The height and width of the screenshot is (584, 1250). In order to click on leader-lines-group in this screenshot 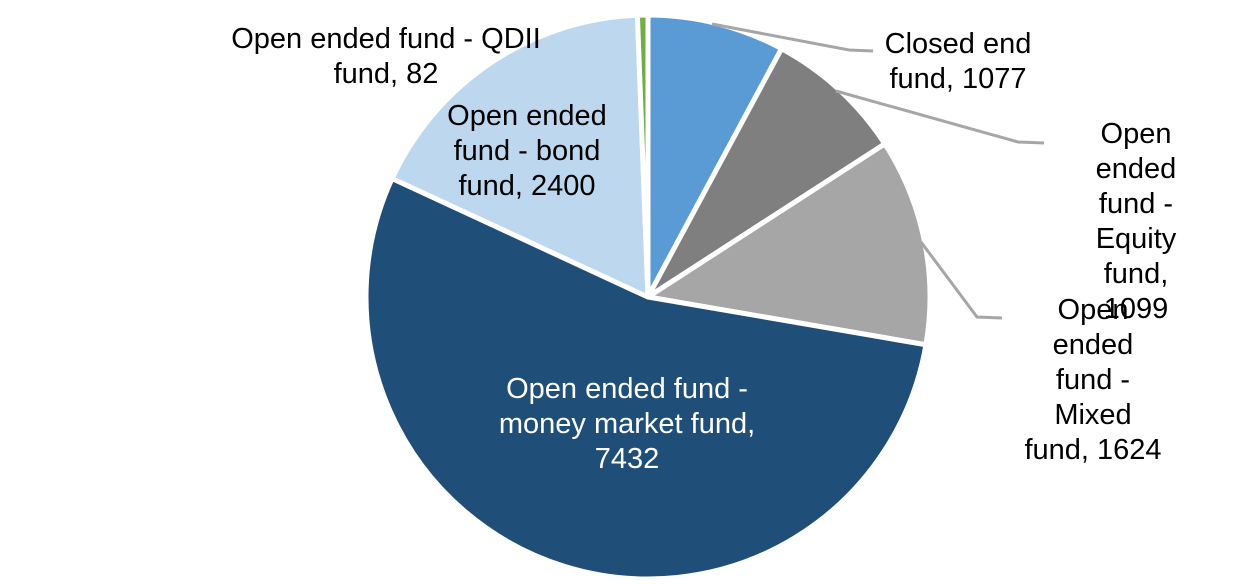, I will do `click(878, 171)`.